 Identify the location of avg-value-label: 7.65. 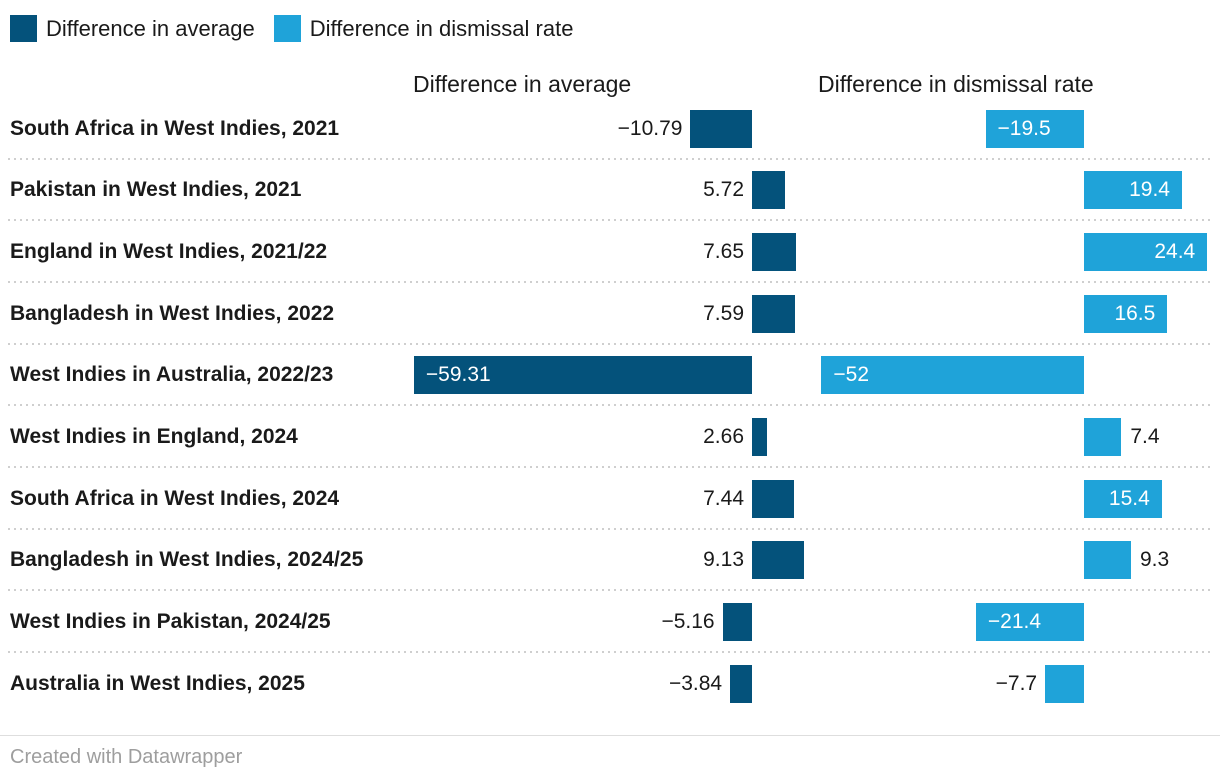
(723, 252).